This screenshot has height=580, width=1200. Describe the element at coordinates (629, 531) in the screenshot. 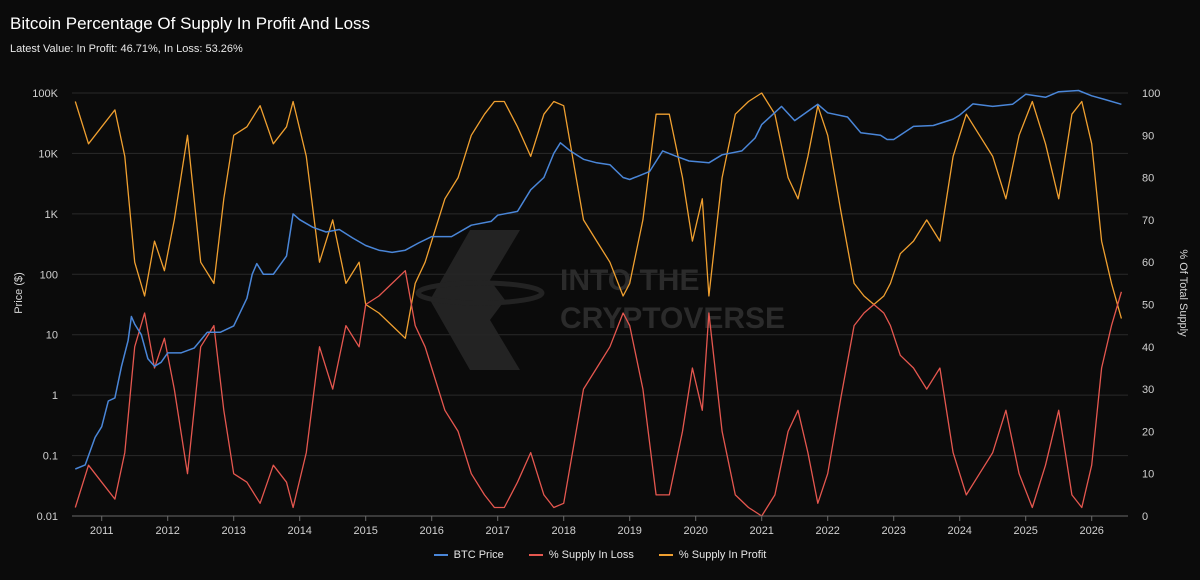

I see `x-tick-label: 2019` at that location.